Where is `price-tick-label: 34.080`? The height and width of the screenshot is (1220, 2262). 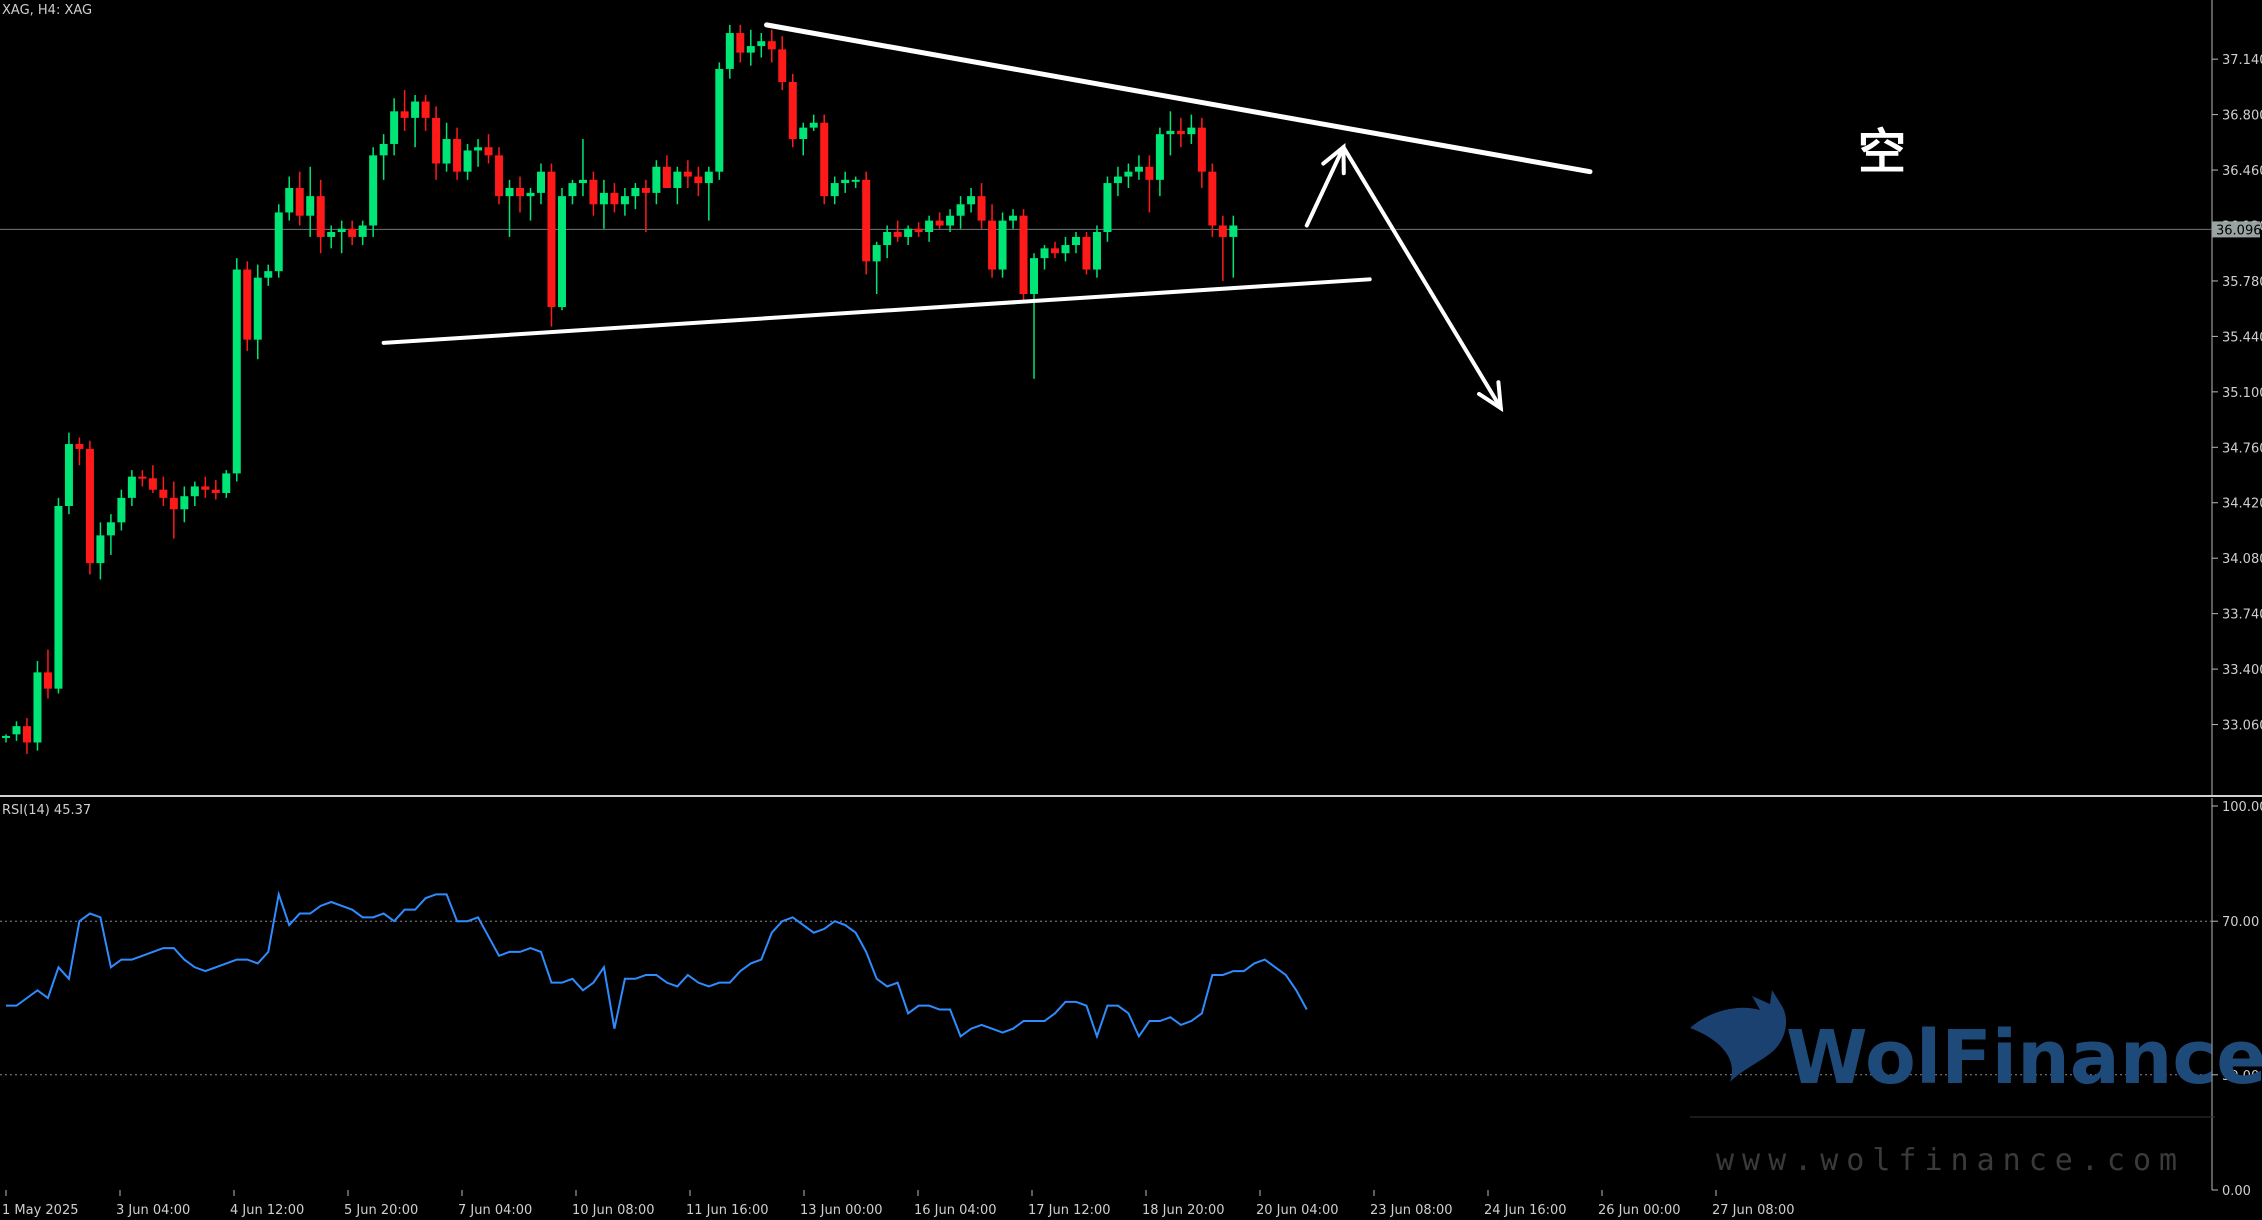 price-tick-label: 34.080 is located at coordinates (2242, 559).